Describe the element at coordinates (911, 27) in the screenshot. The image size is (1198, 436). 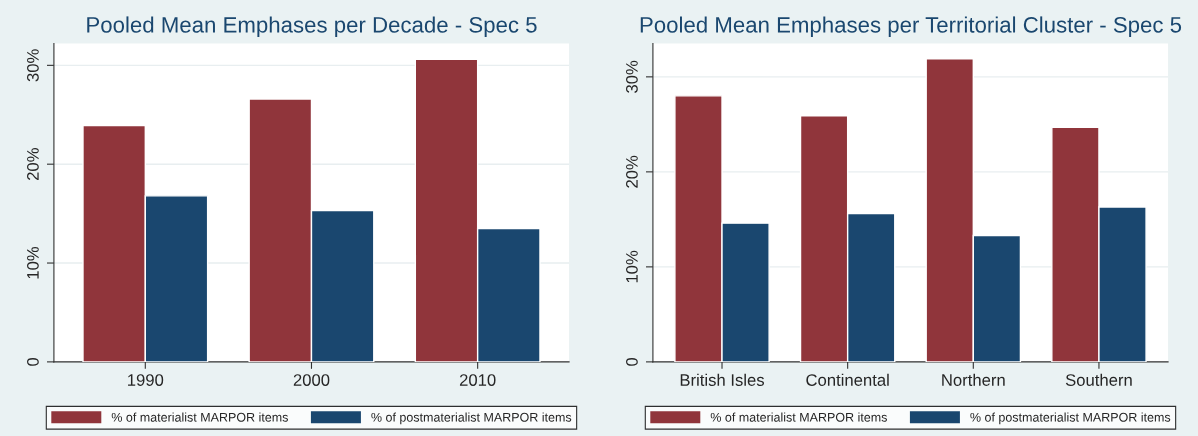
I see `chart-title: Pooled Mean Emphases per Territorial Cluster - Spec 5` at that location.